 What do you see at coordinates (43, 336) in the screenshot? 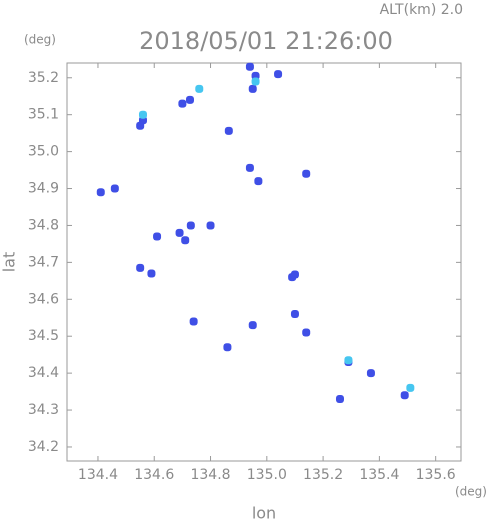
I see `y-tick-label: 34.5` at bounding box center [43, 336].